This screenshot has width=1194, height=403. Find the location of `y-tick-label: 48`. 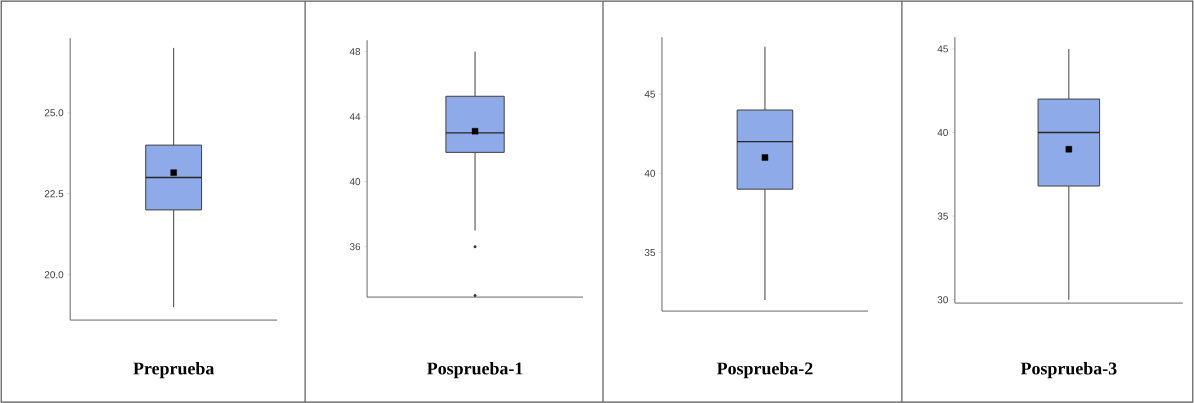

y-tick-label: 48 is located at coordinates (355, 51).